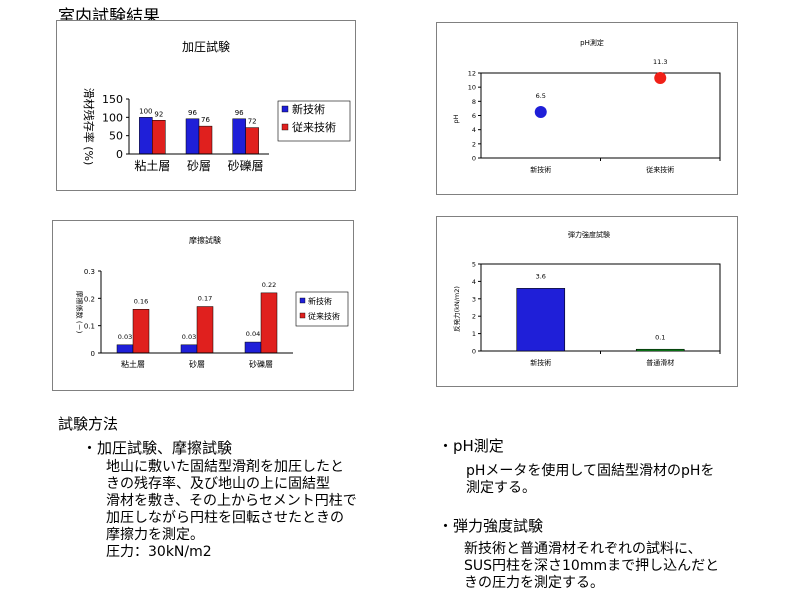 Image resolution: width=800 pixels, height=600 pixels. I want to click on ph-method-line: 測定する。, so click(501, 488).